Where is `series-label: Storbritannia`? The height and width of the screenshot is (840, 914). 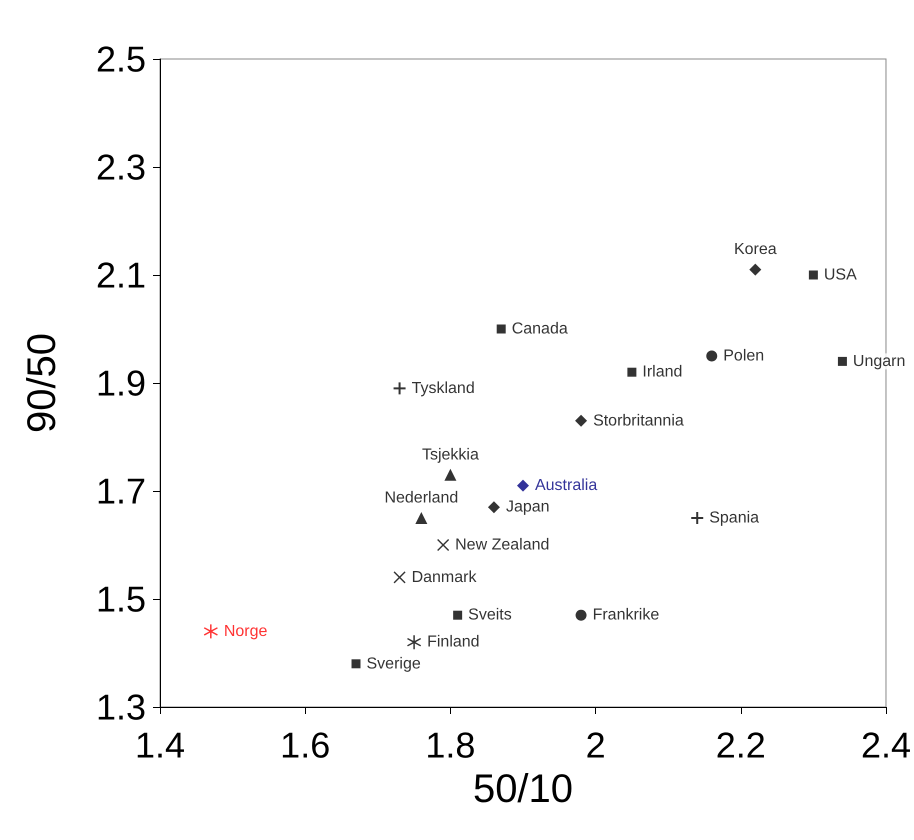 series-label: Storbritannia is located at coordinates (638, 421).